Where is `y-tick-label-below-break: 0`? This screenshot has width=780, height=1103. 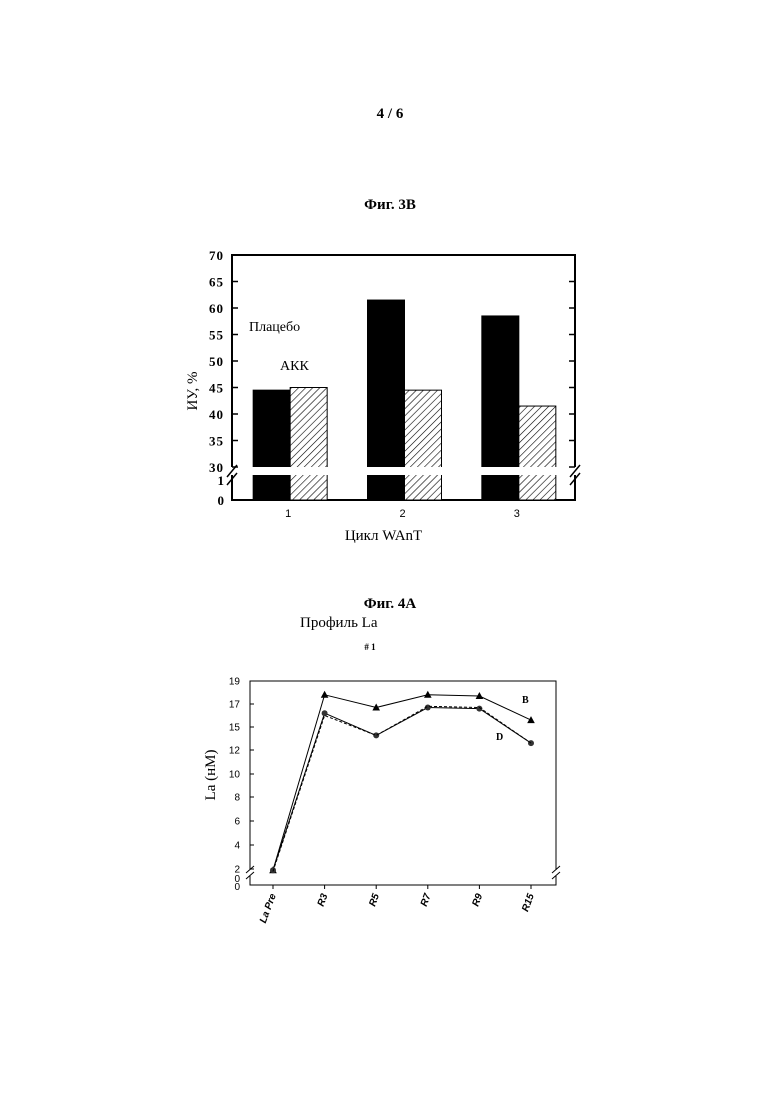 y-tick-label-below-break: 0 is located at coordinates (221, 500).